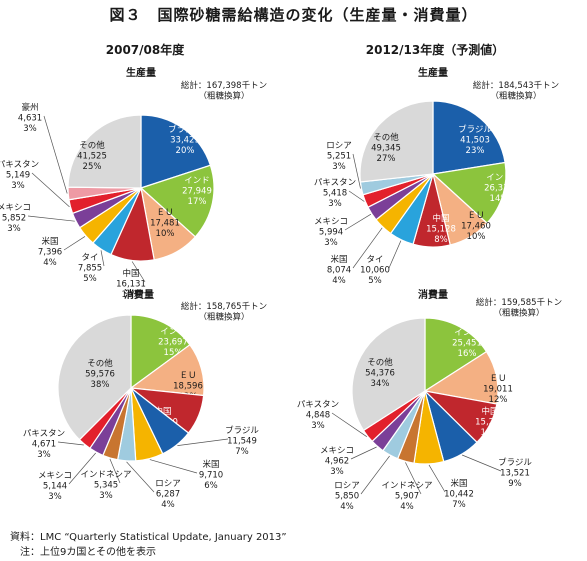  Describe the element at coordinates (141, 72) in the screenshot. I see `pie-title-2007-production: 生産量` at that location.